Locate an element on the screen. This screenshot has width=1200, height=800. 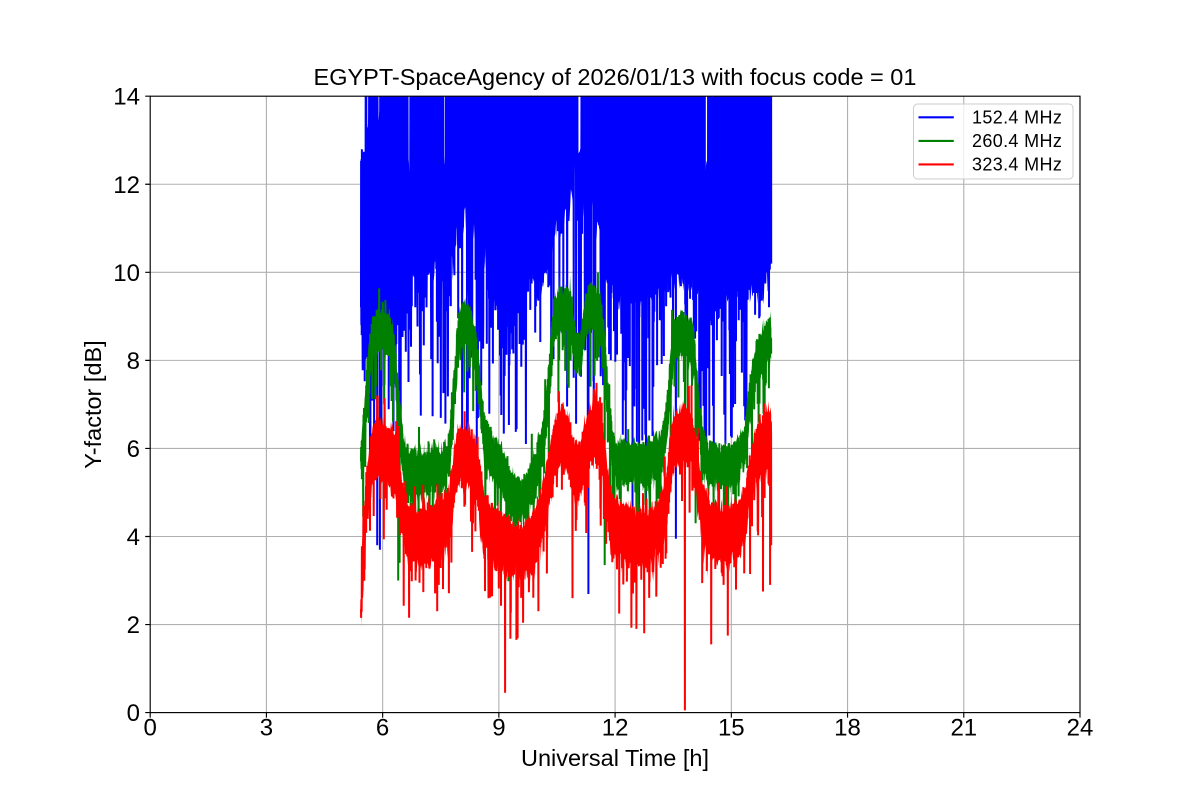
svg-text: 21 is located at coordinates (963, 728).